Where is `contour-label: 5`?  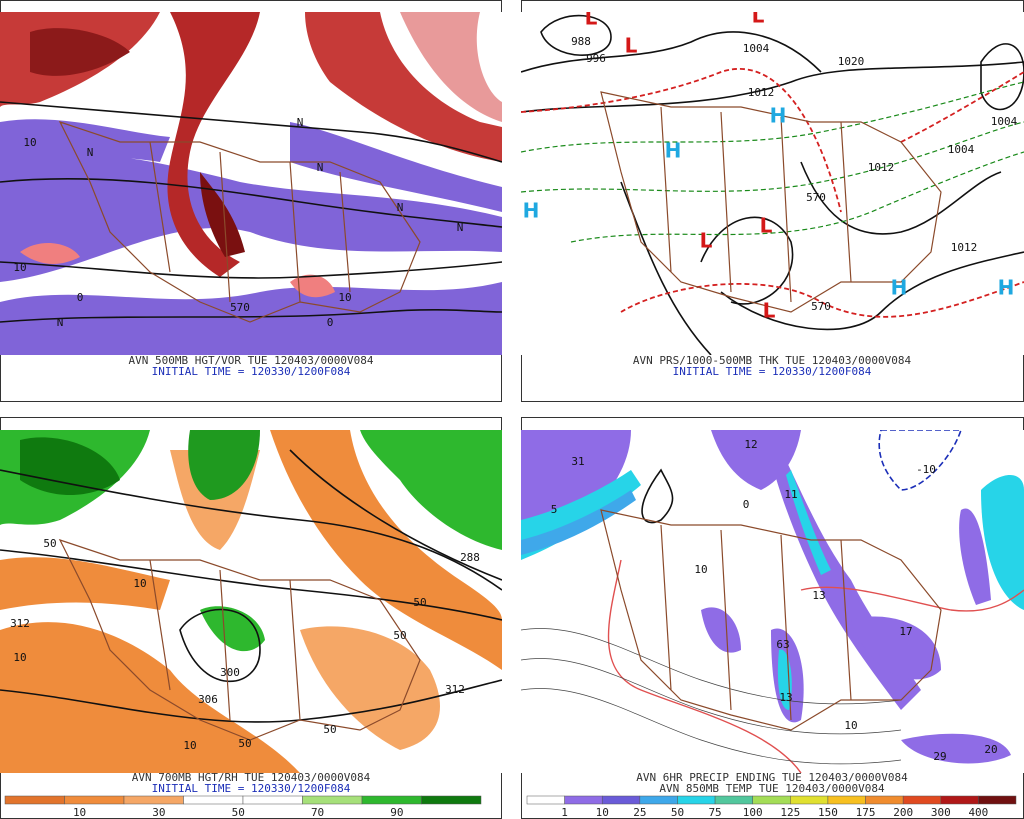 contour-label: 5 is located at coordinates (554, 509).